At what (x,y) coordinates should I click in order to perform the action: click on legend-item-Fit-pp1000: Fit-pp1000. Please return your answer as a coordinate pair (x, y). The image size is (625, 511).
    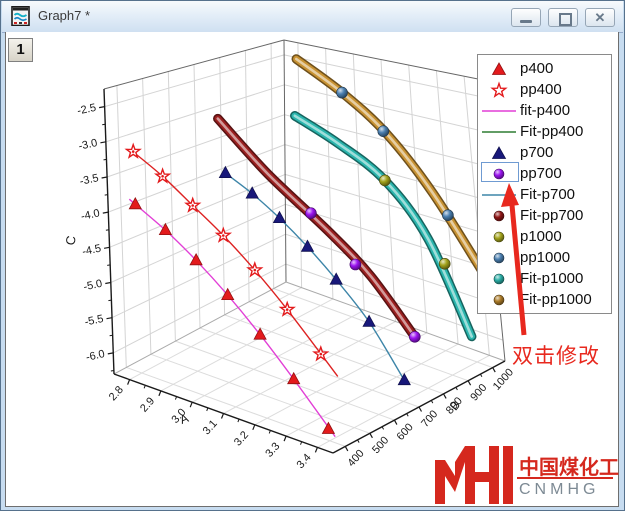
    Looking at the image, I should click on (544, 299).